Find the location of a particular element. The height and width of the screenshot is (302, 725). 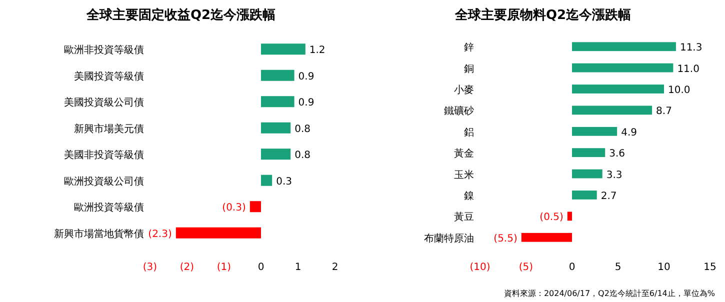

y-tick-label: 歐洲投資級公司債 is located at coordinates (104, 181).